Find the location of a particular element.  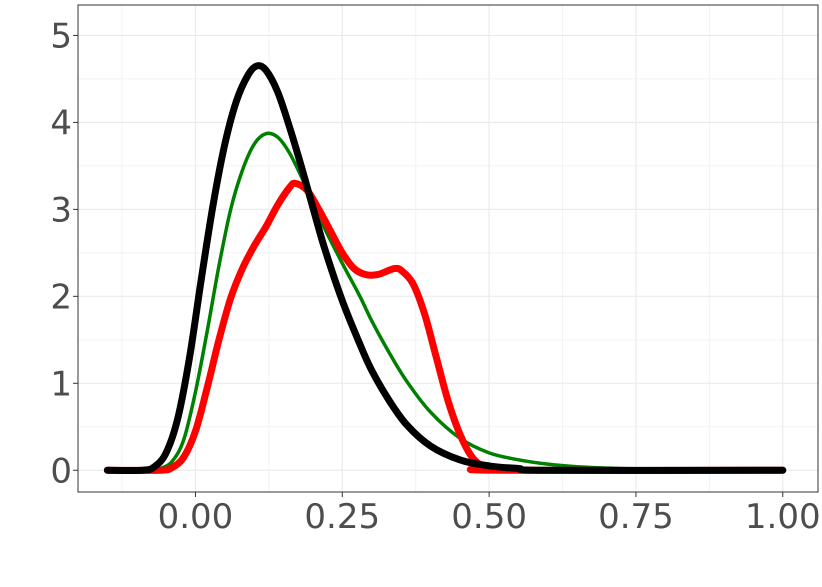

y-tick-label: 0 is located at coordinates (61, 471).